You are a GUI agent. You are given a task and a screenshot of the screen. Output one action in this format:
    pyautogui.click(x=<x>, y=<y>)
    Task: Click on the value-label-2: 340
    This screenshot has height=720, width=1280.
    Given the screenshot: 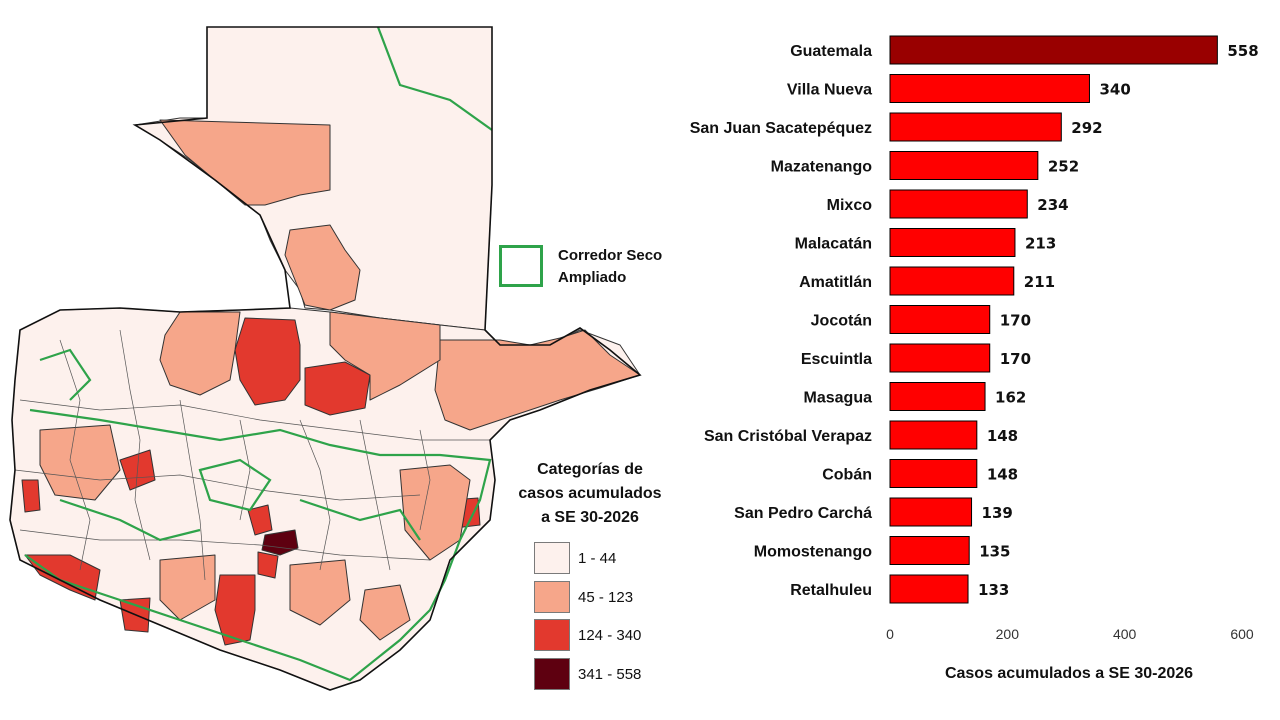 What is the action you would take?
    pyautogui.click(x=1114, y=90)
    